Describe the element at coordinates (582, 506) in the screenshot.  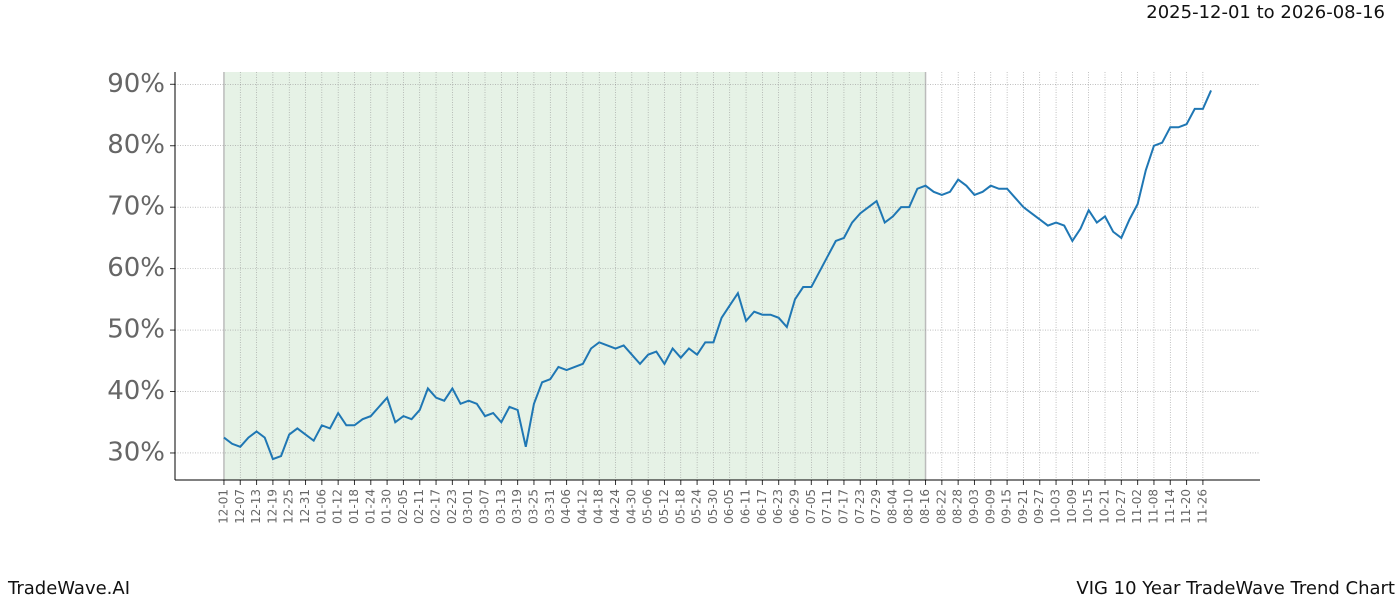
I see `x-tick-label: 04-12` at that location.